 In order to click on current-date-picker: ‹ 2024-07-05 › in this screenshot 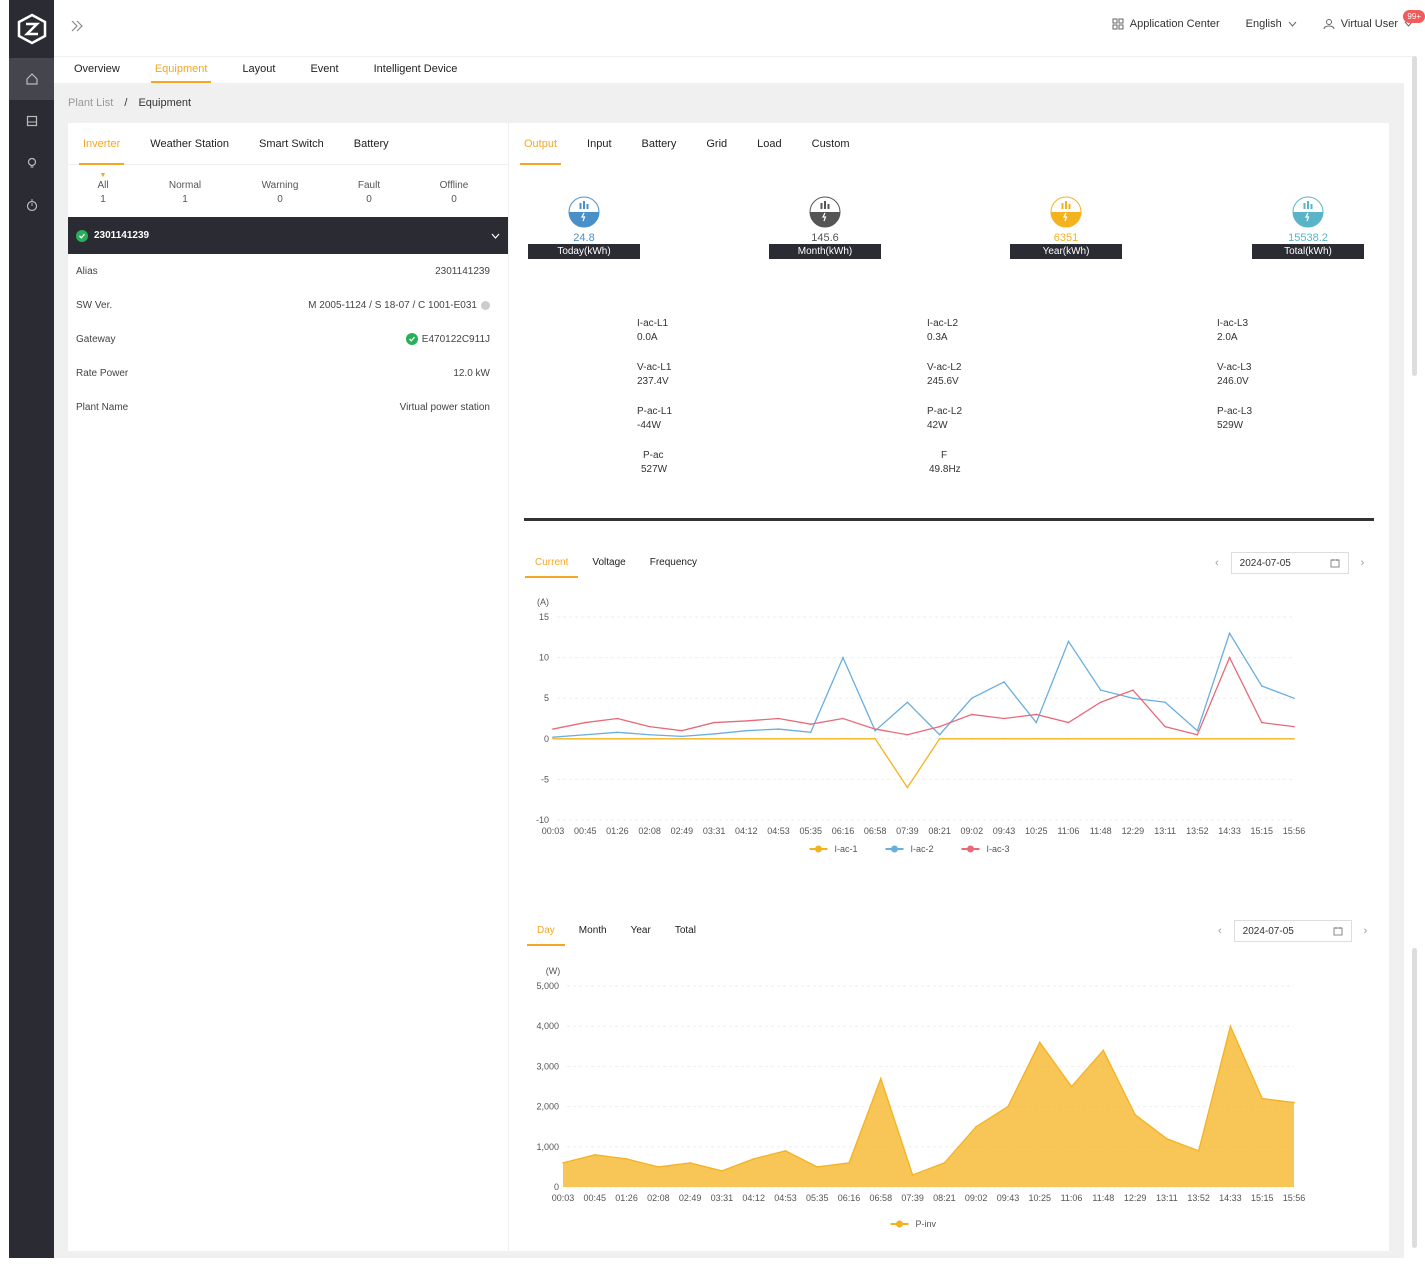, I will do `click(1289, 563)`.